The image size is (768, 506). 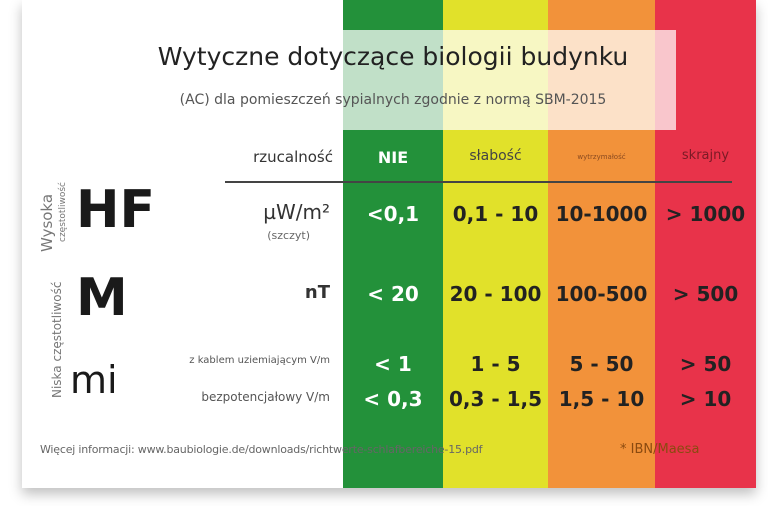 I want to click on level-none: NIE, so click(x=393, y=157).